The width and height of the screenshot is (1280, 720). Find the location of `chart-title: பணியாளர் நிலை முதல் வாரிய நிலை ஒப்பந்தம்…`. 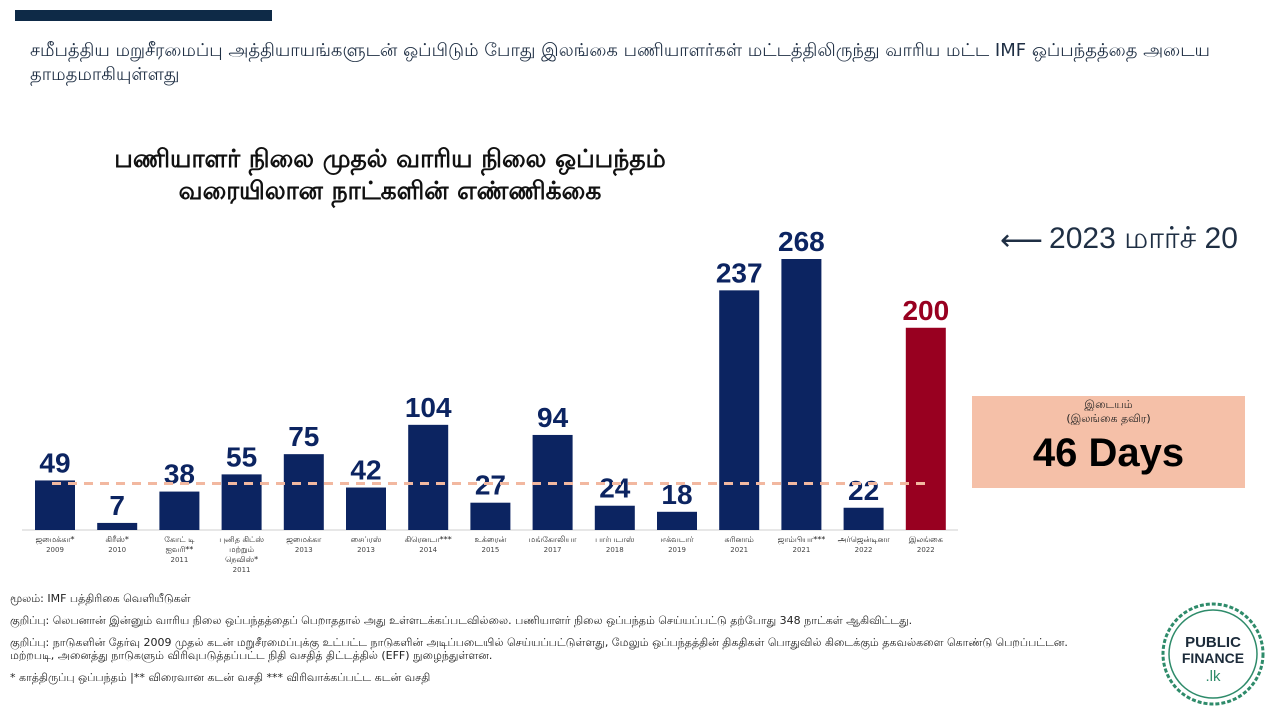

chart-title: பணியாளர் நிலை முதல் வாரிய நிலை ஒப்பந்தம்… is located at coordinates (390, 175).